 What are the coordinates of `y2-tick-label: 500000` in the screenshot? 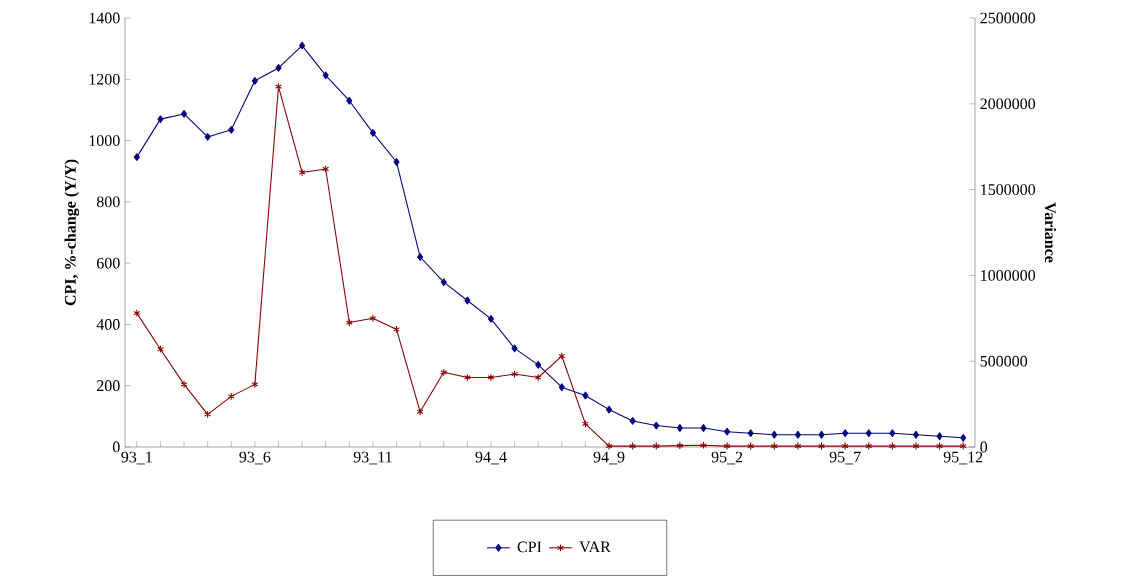 It's located at (1004, 361).